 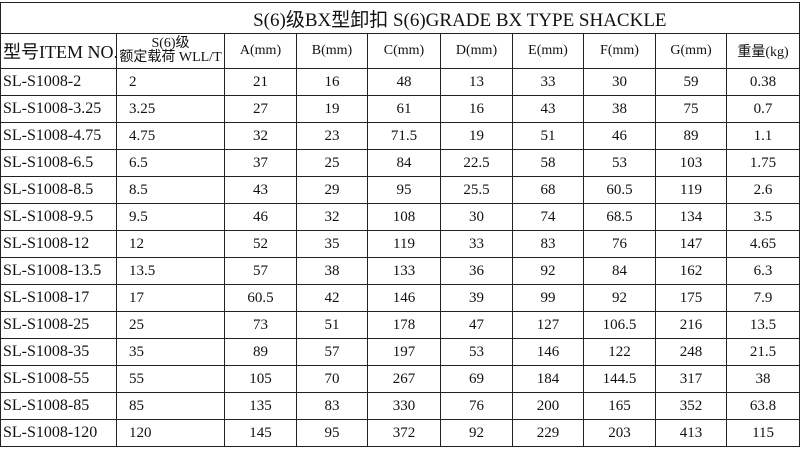 I want to click on cell-weight: 1.1, so click(x=763, y=136).